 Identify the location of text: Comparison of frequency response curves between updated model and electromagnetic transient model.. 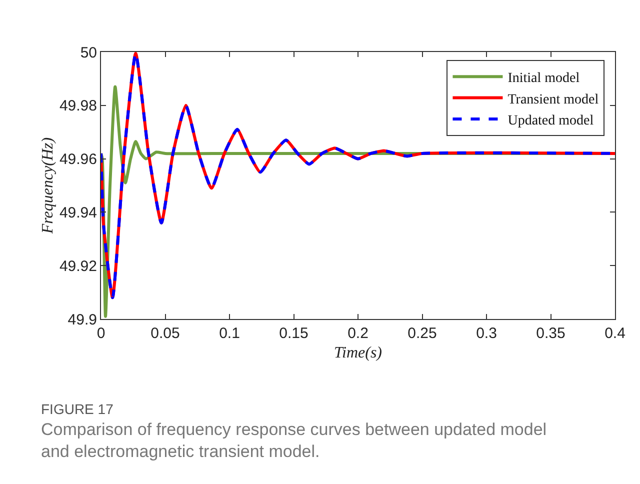
(294, 441).